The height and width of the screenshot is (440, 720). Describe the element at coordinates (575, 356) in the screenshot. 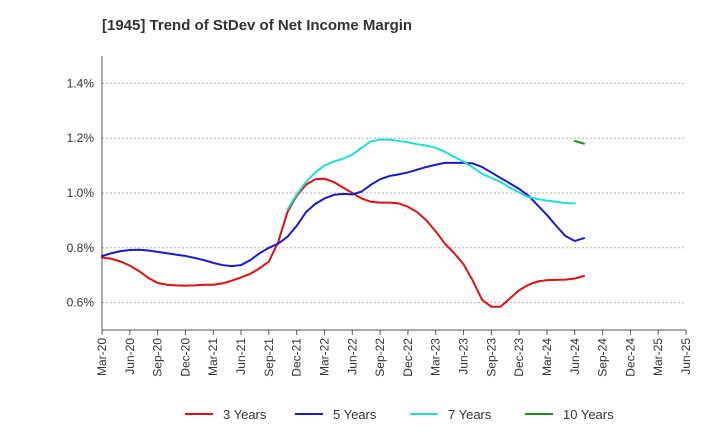

I see `x-tick-label: Jun-24` at that location.